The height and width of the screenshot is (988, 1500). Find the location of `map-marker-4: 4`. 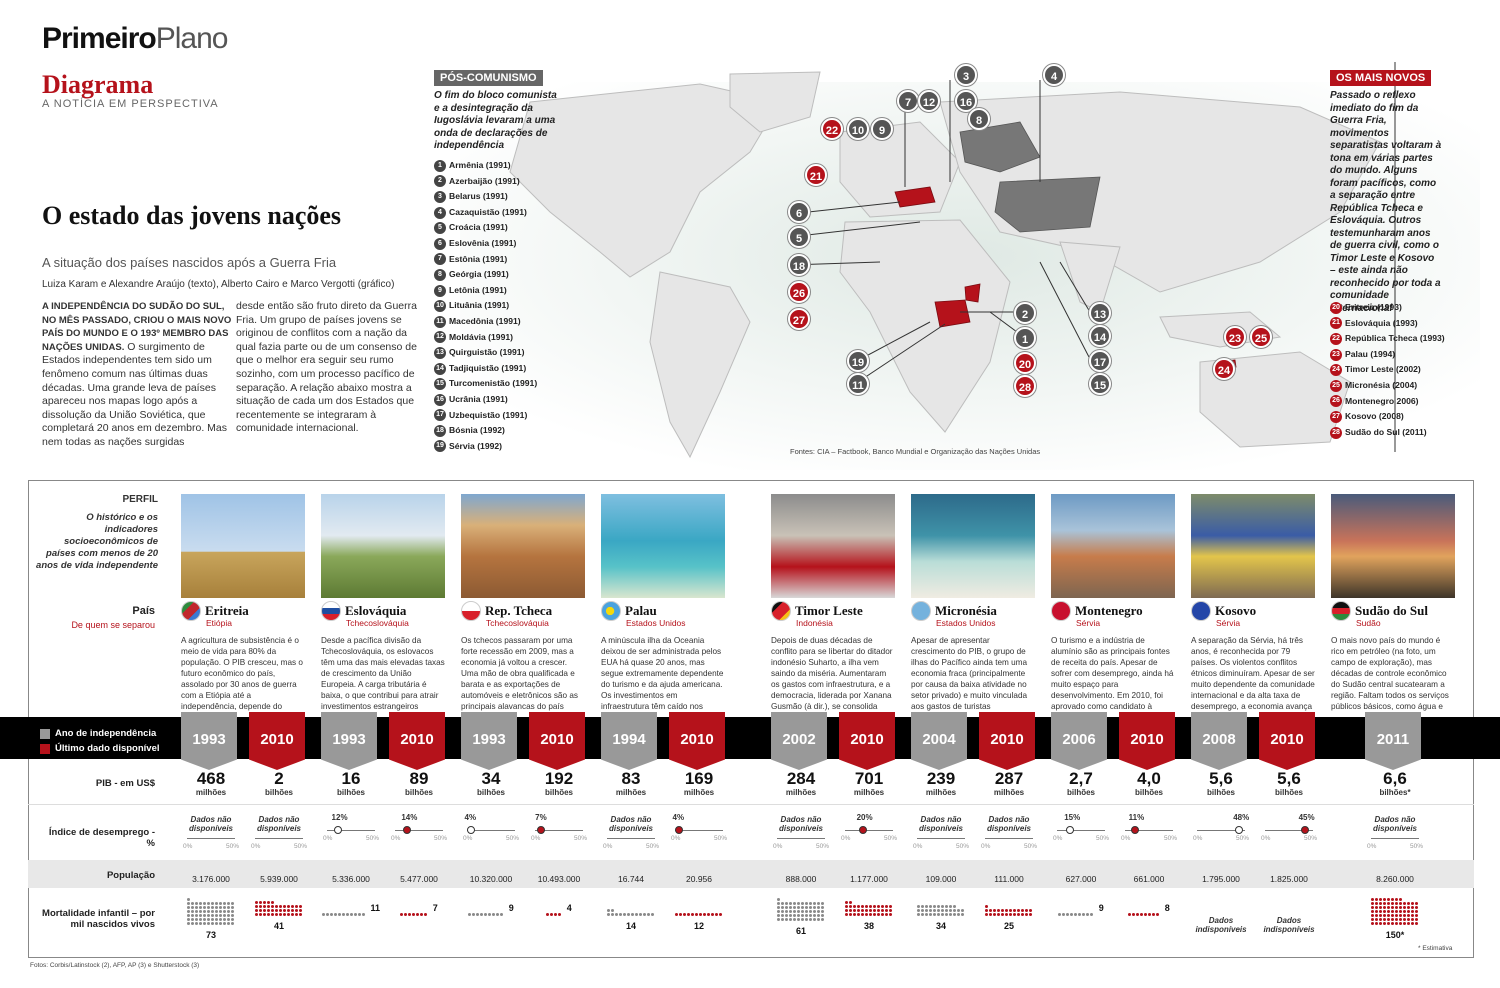

map-marker-4: 4 is located at coordinates (1054, 75).